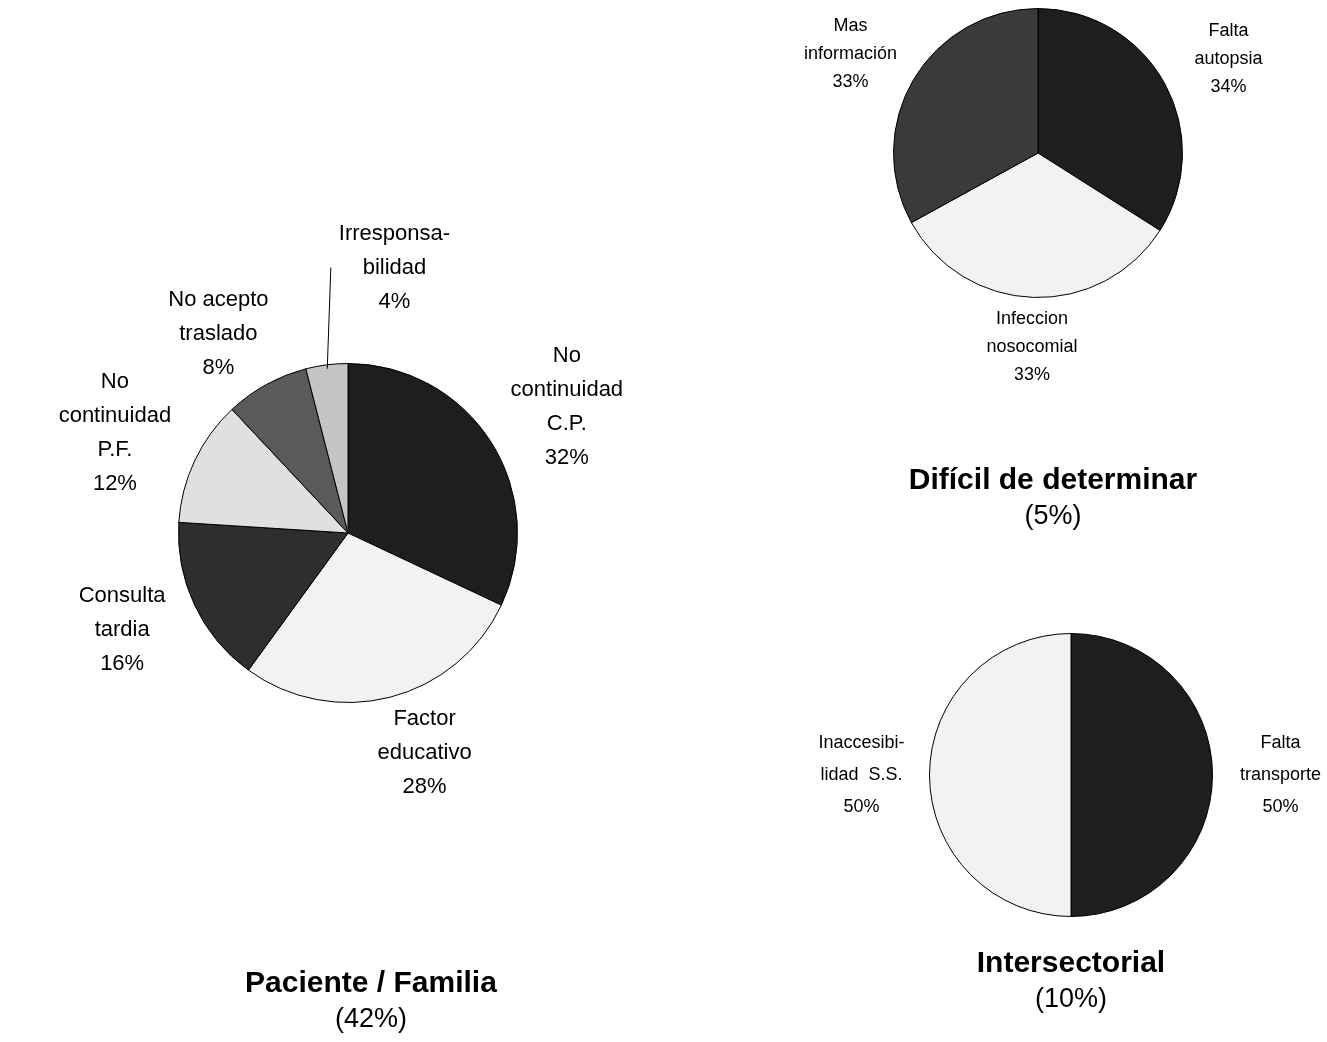 This screenshot has height=1042, width=1327. What do you see at coordinates (1053, 515) in the screenshot?
I see `text: (5%)` at bounding box center [1053, 515].